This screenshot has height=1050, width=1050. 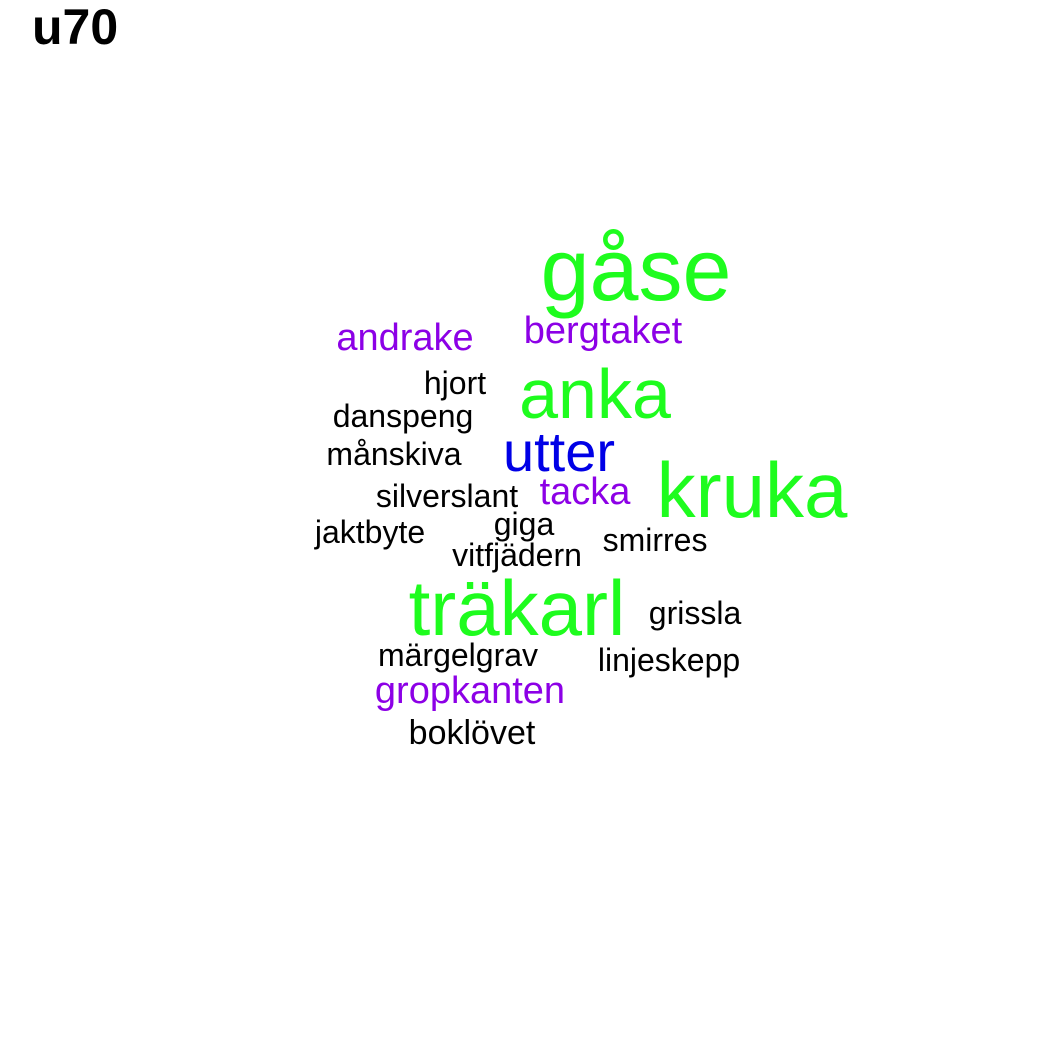 What do you see at coordinates (472, 733) in the screenshot?
I see `word-boklovet: boklövet` at bounding box center [472, 733].